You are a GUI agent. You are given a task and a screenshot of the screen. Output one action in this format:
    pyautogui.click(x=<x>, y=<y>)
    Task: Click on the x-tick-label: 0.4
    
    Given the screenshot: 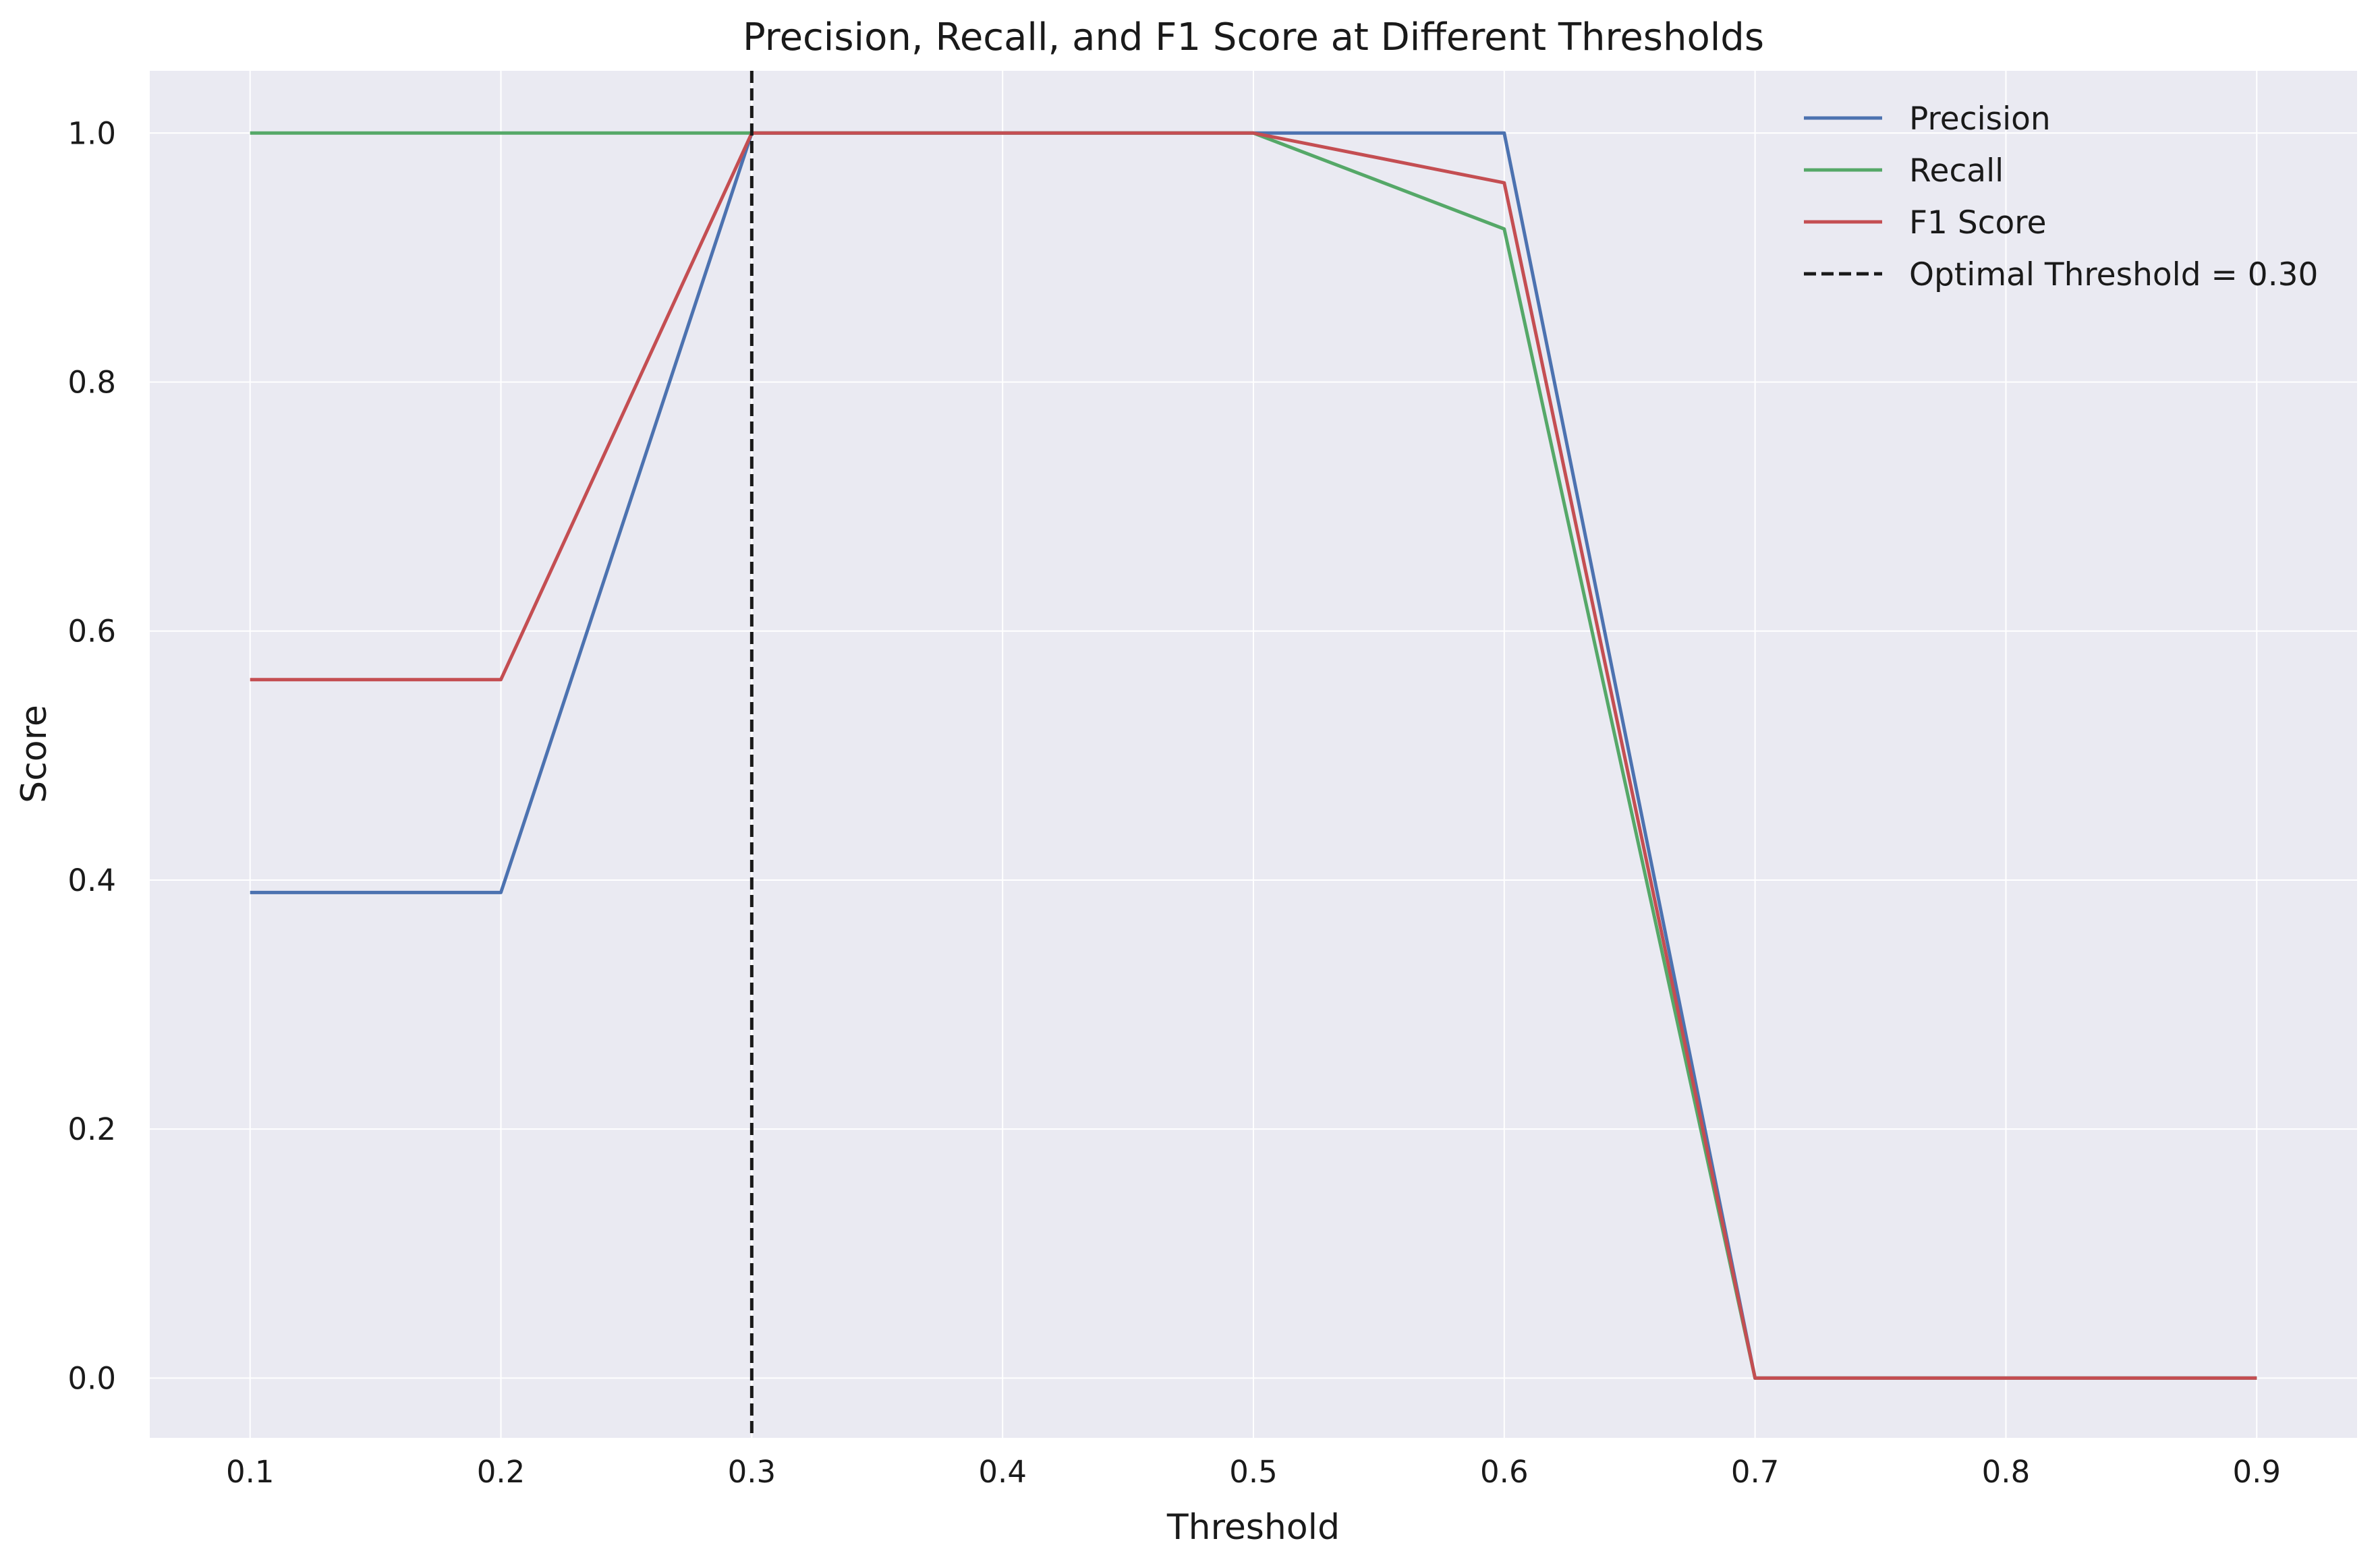 What is the action you would take?
    pyautogui.click(x=1003, y=1472)
    